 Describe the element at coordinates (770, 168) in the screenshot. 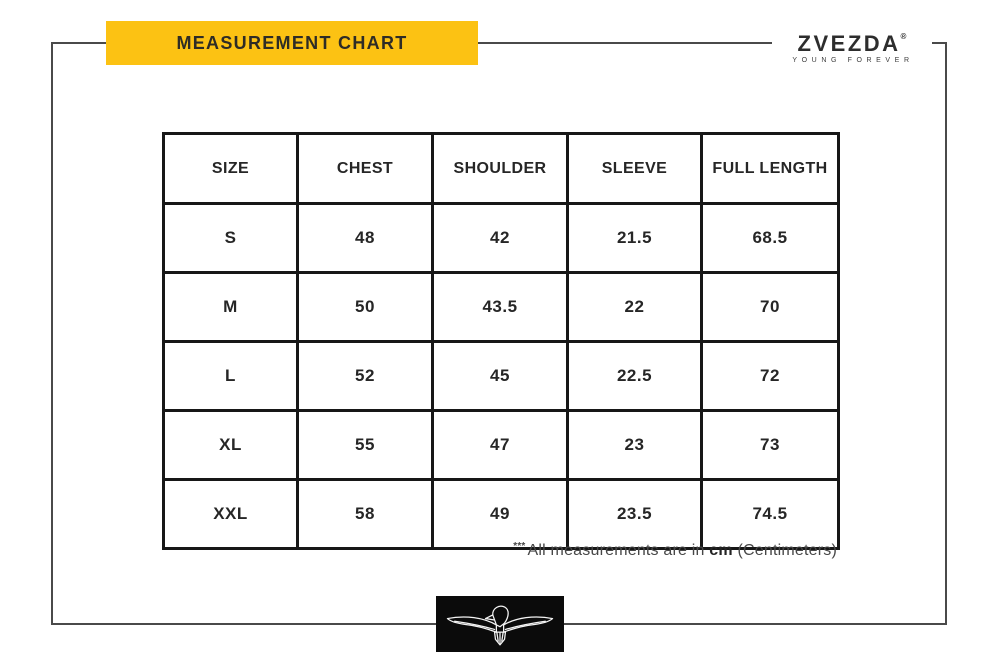

I see `header-cell-full-length: FULL LENGTH` at that location.